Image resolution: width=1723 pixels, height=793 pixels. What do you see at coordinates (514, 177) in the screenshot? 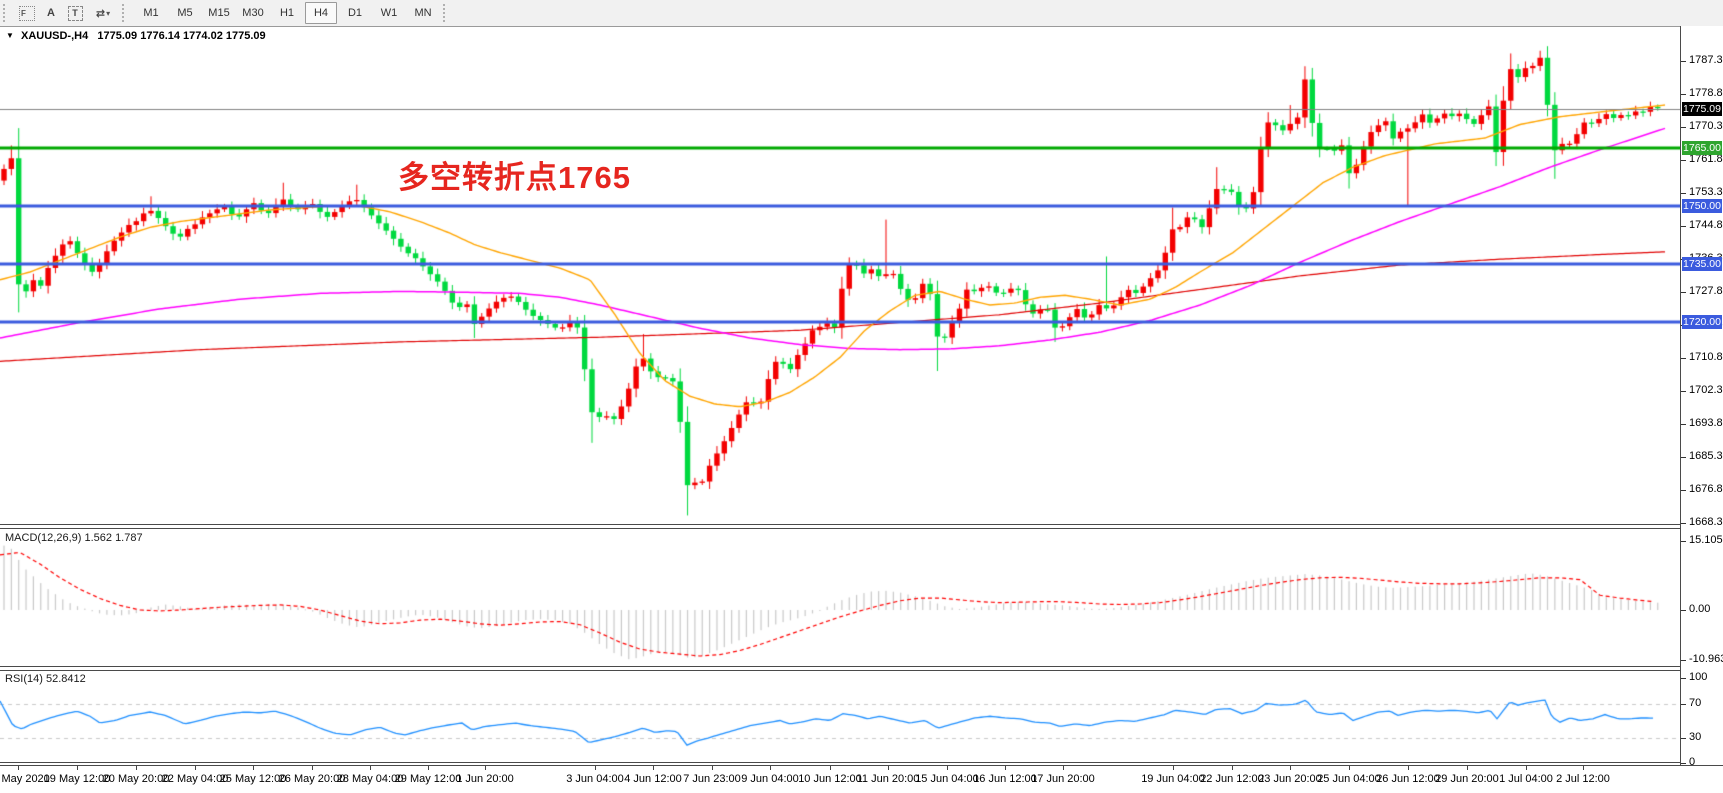
I see `chart-annotation-text: 多空转折点1765` at bounding box center [514, 177].